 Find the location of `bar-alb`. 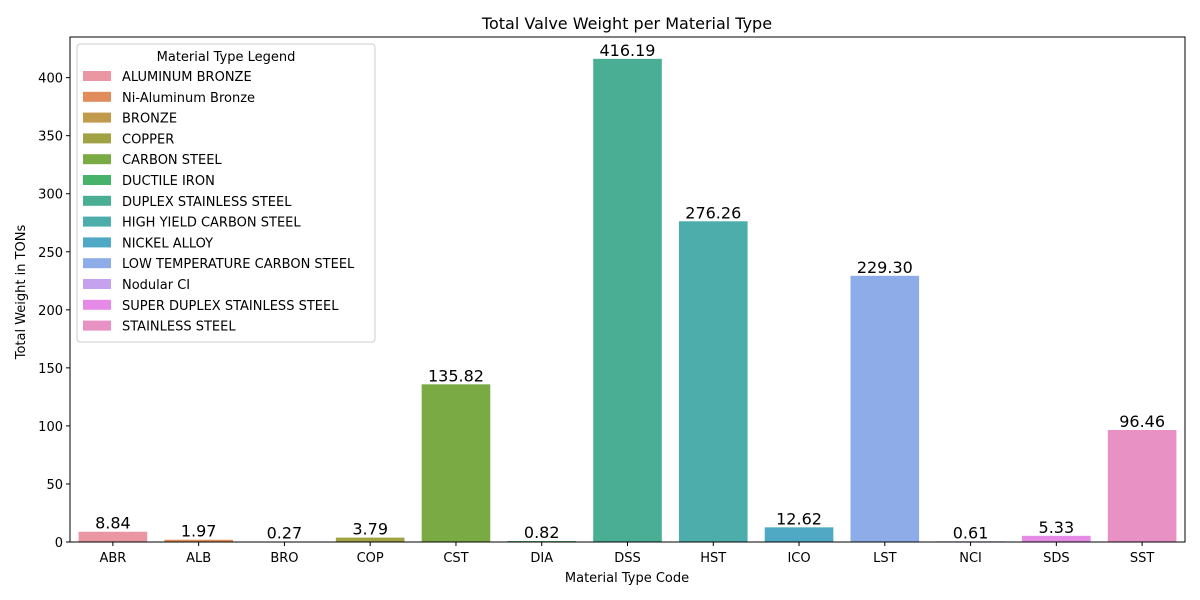

bar-alb is located at coordinates (198, 540).